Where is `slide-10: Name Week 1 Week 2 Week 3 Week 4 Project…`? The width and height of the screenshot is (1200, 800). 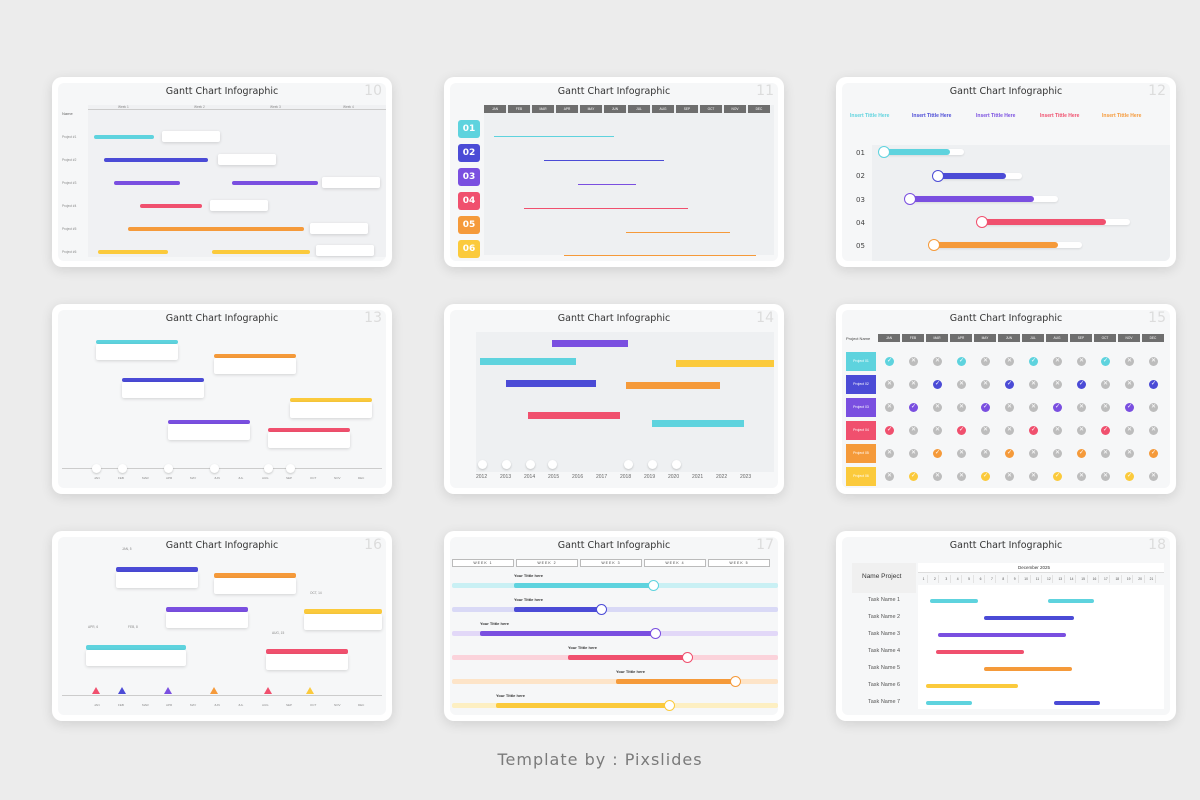 slide-10: Name Week 1 Week 2 Week 3 Week 4 Project… is located at coordinates (222, 172).